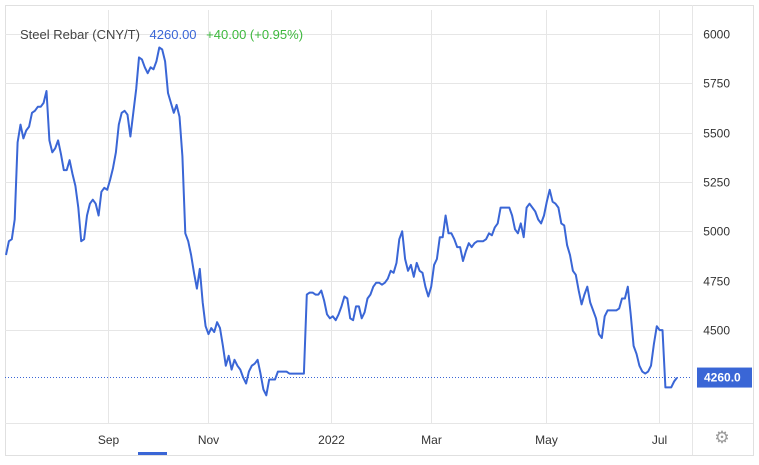 The height and width of the screenshot is (465, 759). I want to click on y-tick-label: 5500, so click(716, 134).